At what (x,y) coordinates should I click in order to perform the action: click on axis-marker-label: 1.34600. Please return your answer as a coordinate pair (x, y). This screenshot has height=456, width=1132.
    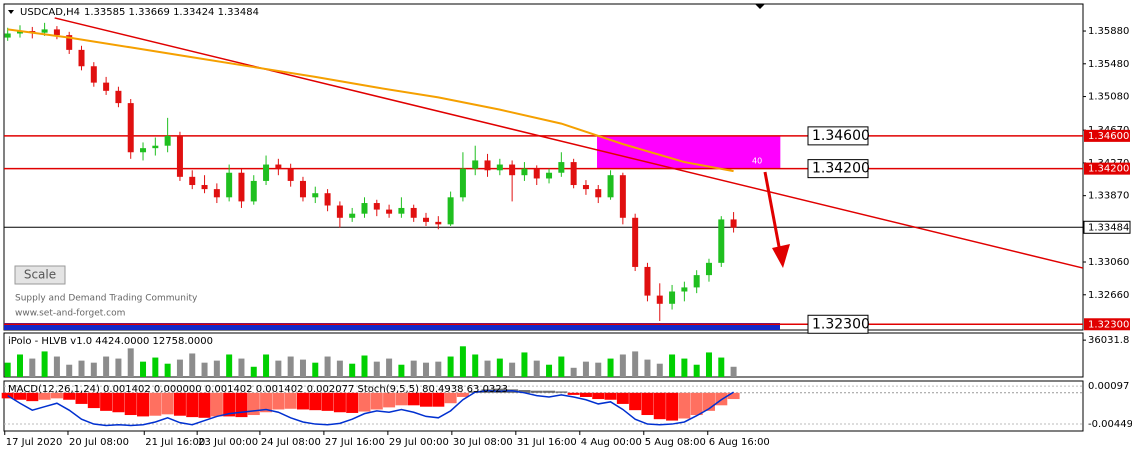
    Looking at the image, I should click on (1108, 136).